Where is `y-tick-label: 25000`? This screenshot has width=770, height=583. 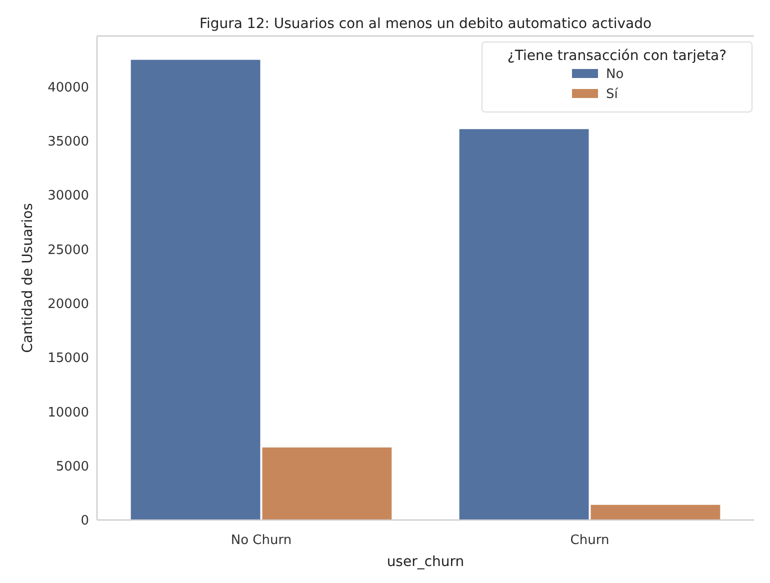
y-tick-label: 25000 is located at coordinates (68, 250).